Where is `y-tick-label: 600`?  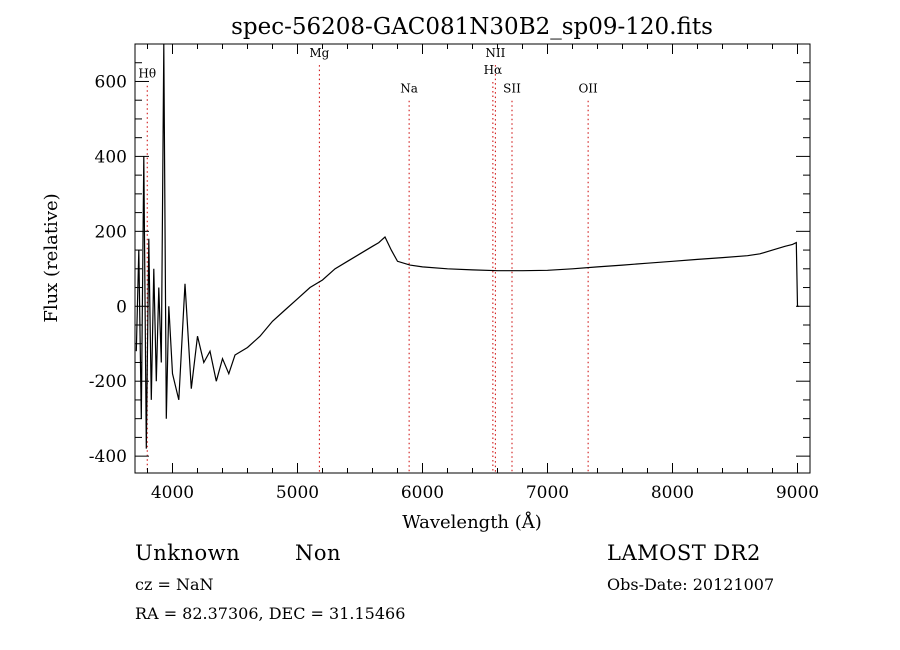 y-tick-label: 600 is located at coordinates (111, 82).